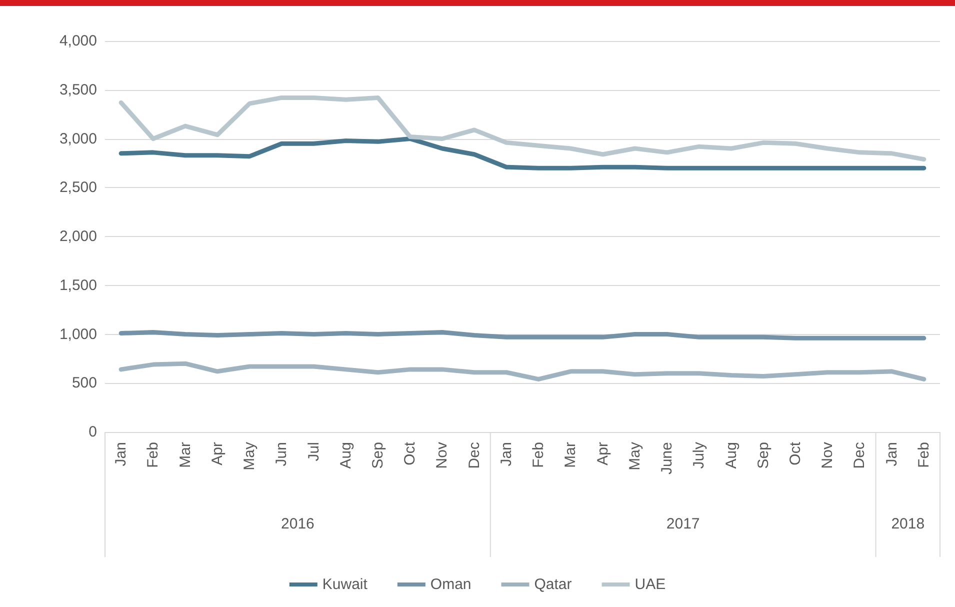 This screenshot has width=955, height=607. Describe the element at coordinates (281, 454) in the screenshot. I see `x-tick-label: Jun` at that location.